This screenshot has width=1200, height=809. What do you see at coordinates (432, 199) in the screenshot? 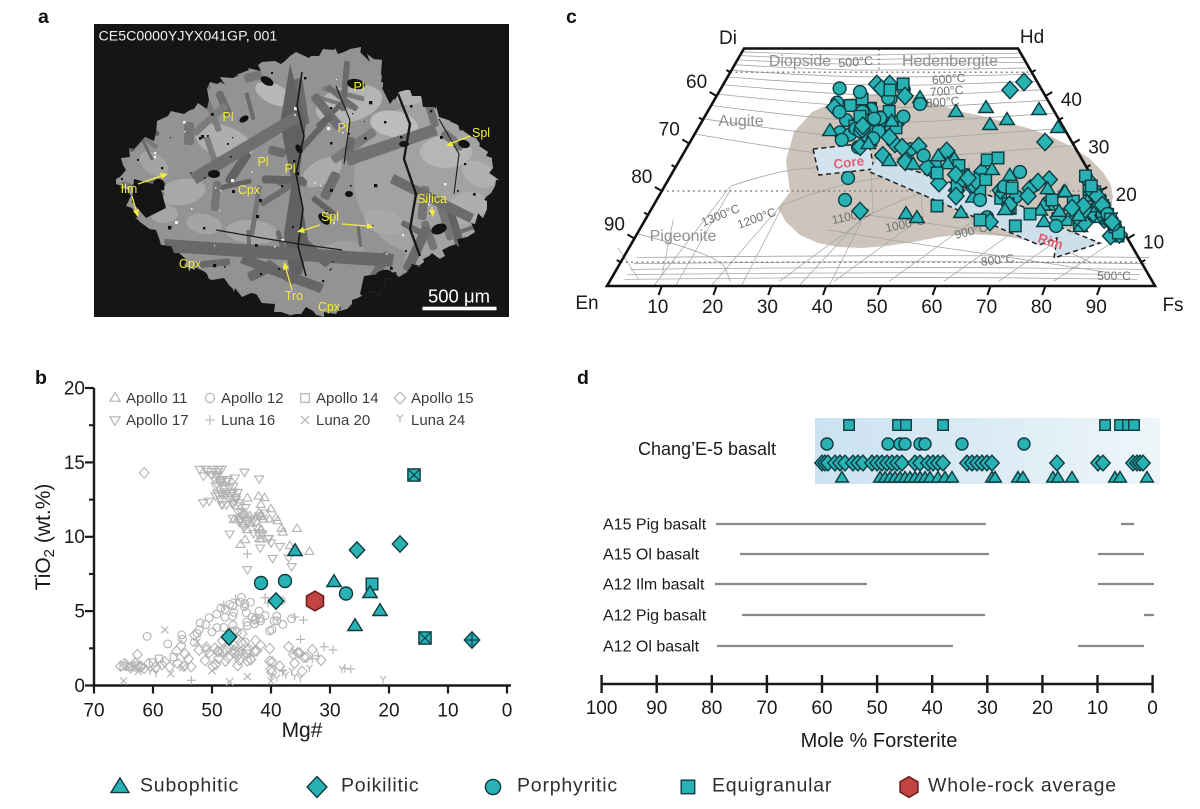
I see `svg-text: Silica` at bounding box center [432, 199].